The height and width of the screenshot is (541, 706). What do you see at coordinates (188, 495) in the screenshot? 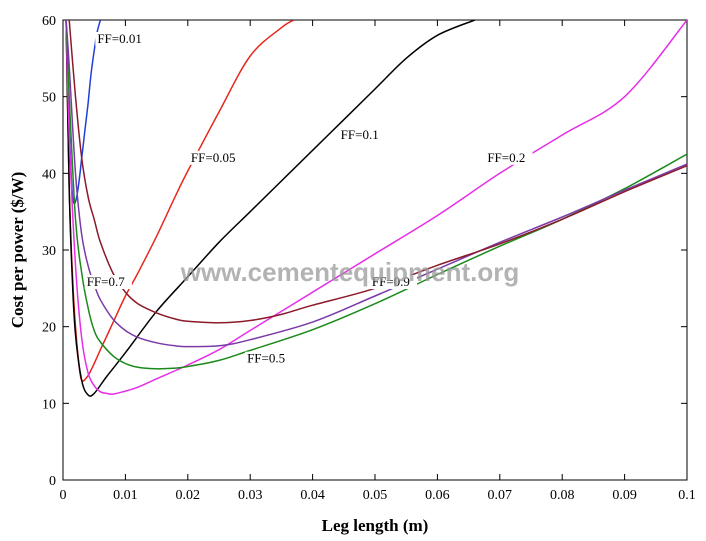
I see `x-tick-label: 0.02` at bounding box center [188, 495].